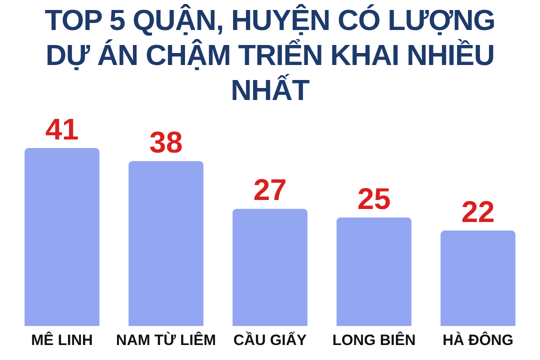  What do you see at coordinates (270, 191) in the screenshot?
I see `data-label: 27` at bounding box center [270, 191].